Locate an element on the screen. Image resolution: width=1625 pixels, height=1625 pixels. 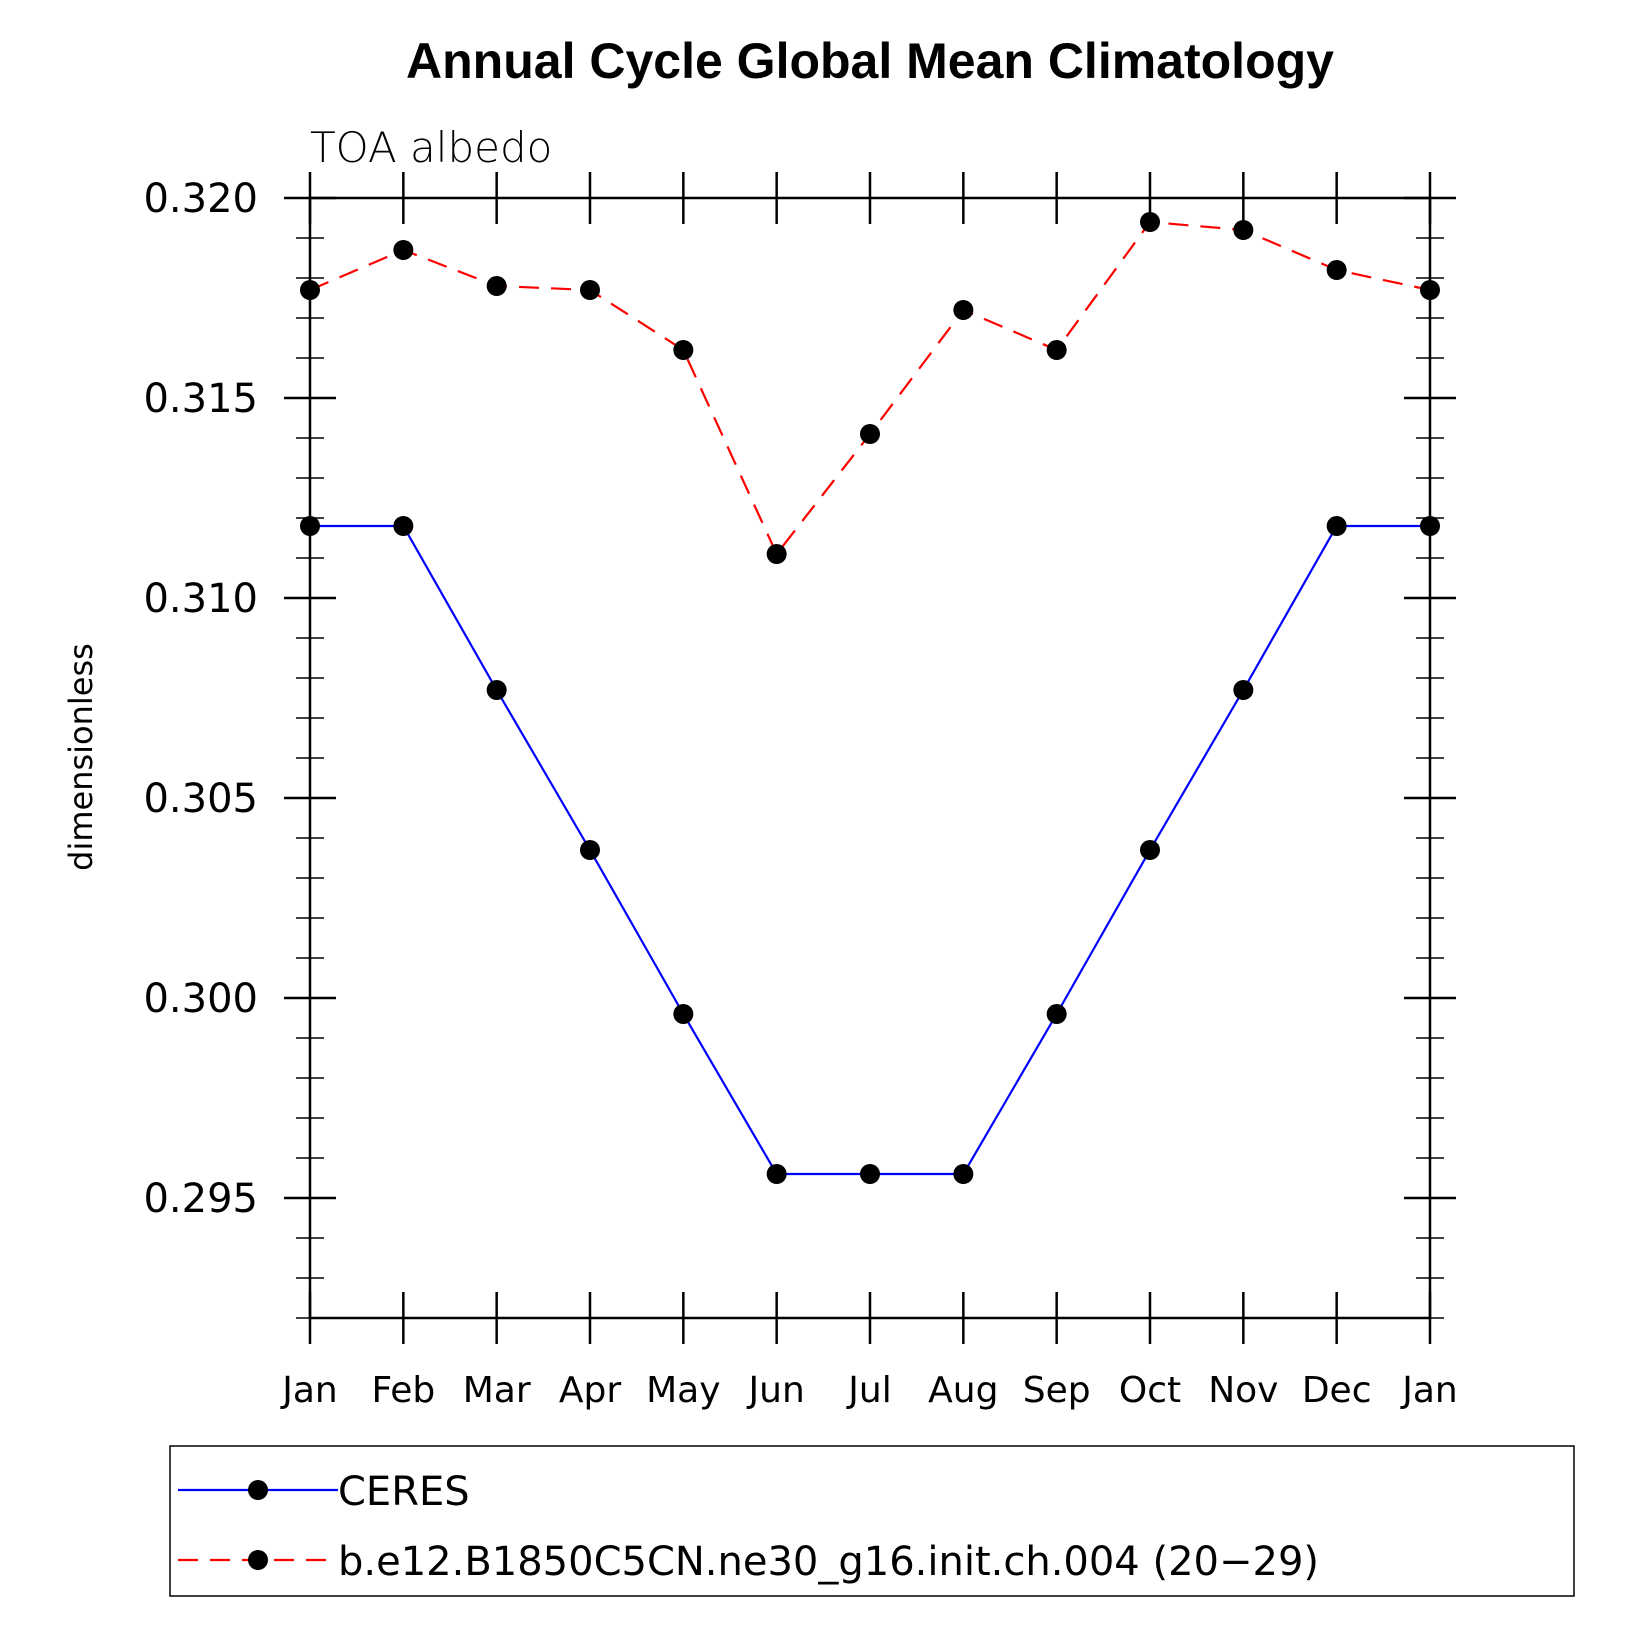
x-tick-label: Jun is located at coordinates (776, 1390).